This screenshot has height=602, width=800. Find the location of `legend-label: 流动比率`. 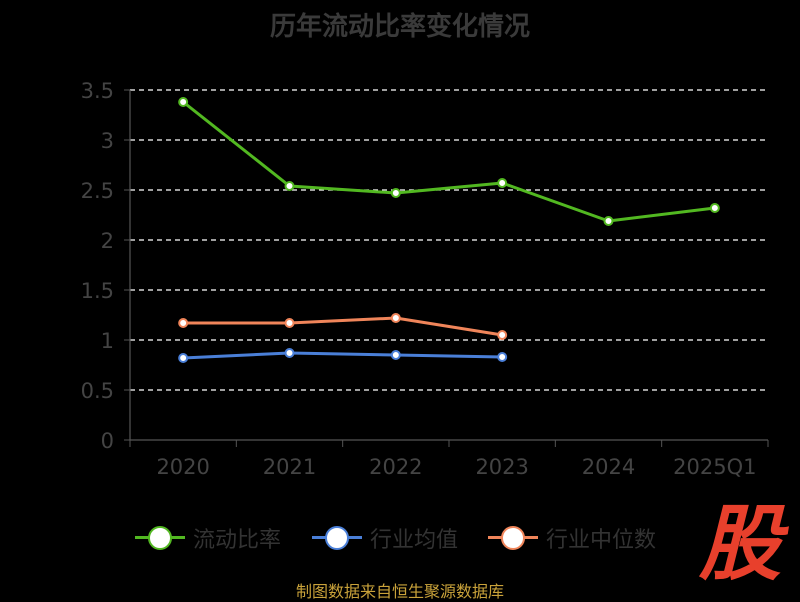

legend-label: 流动比率 is located at coordinates (237, 540).